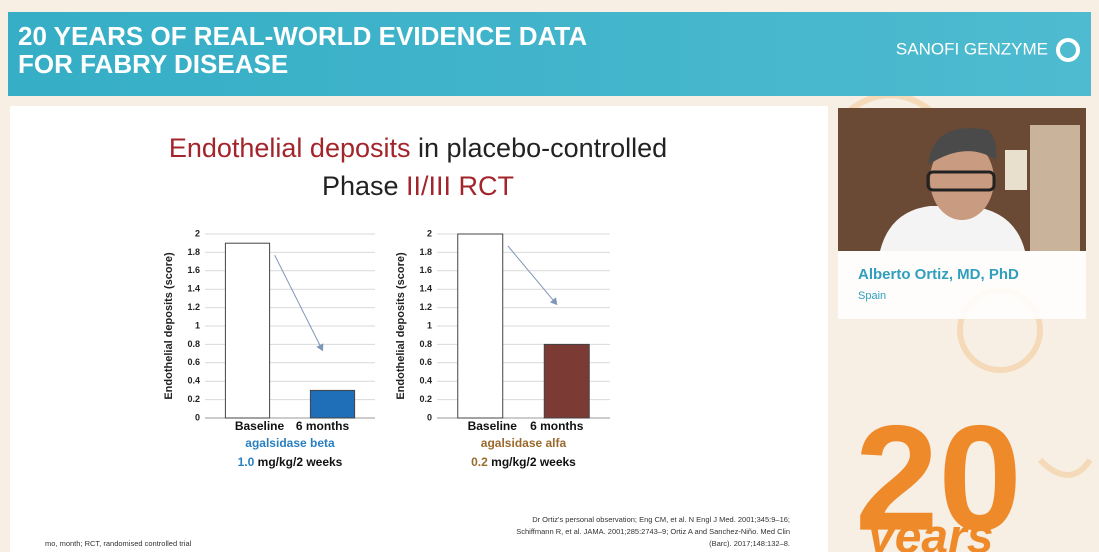 This screenshot has height=552, width=1099. I want to click on drug-label: agalsidase alfa, so click(524, 443).